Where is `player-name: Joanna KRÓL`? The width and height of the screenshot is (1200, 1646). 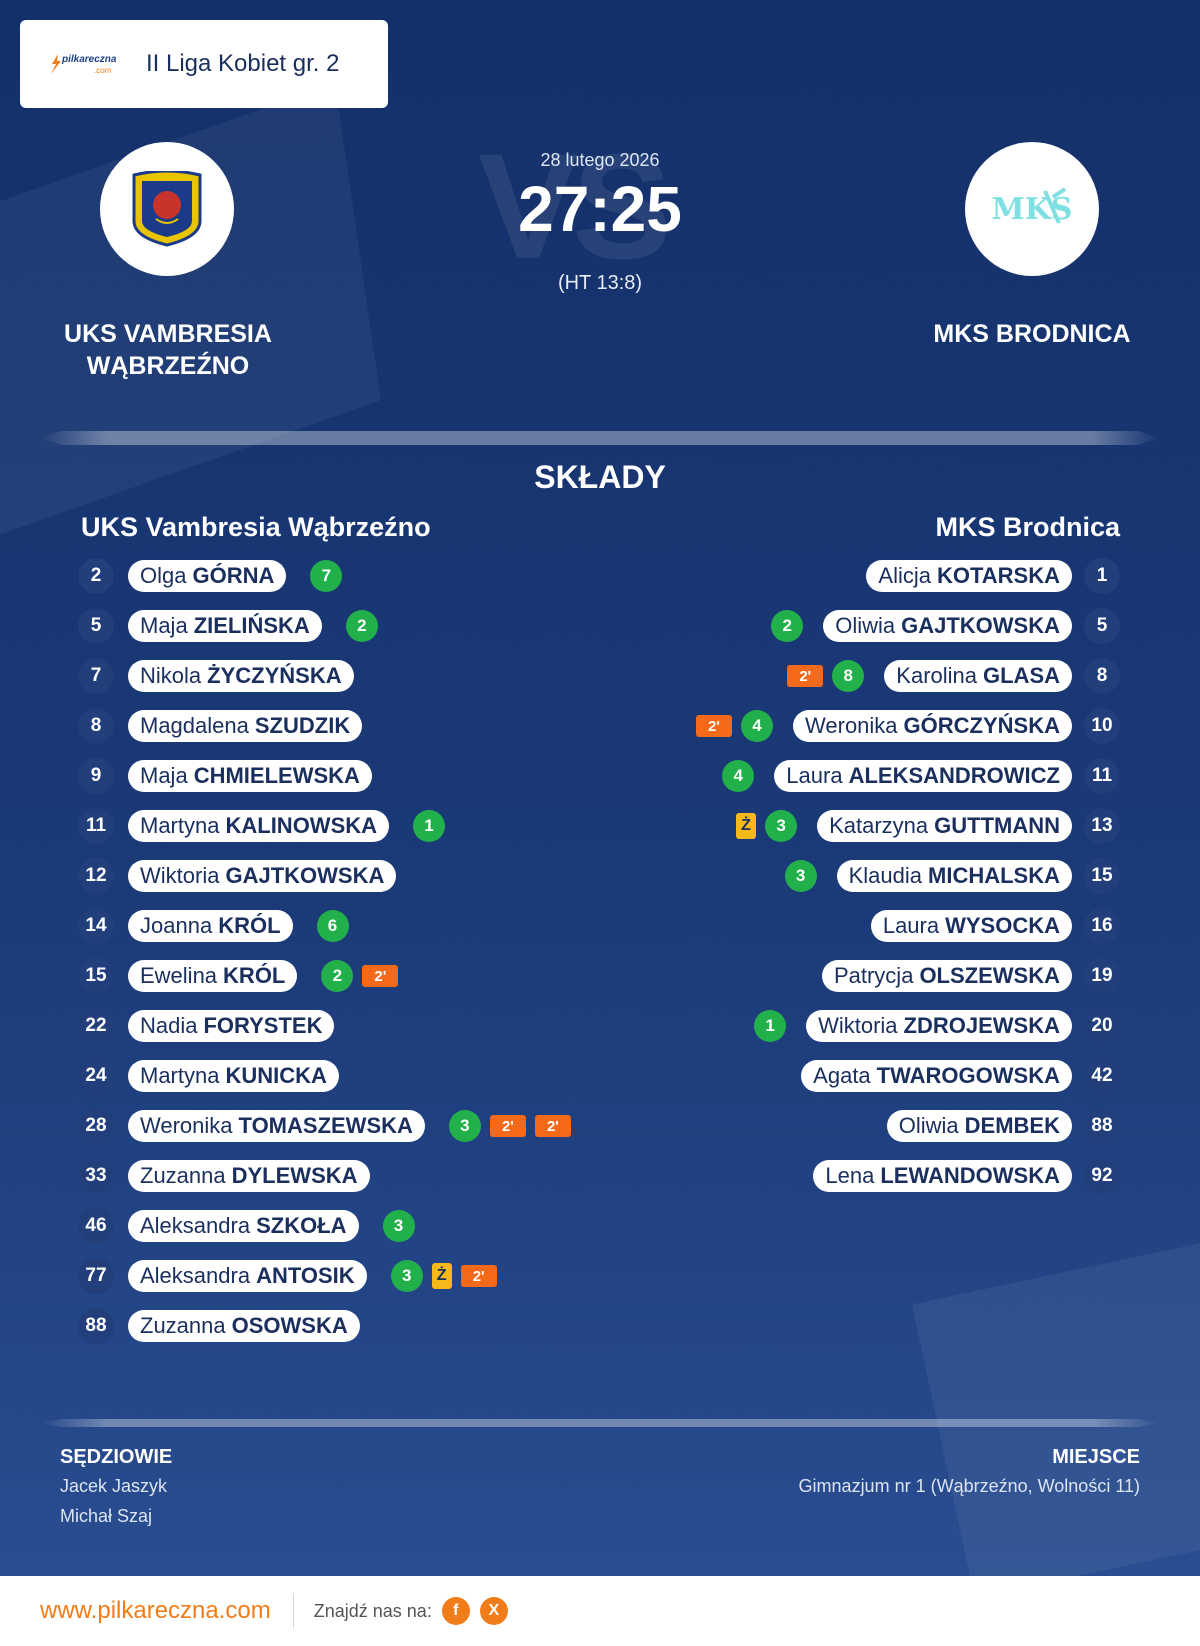 player-name: Joanna KRÓL is located at coordinates (210, 926).